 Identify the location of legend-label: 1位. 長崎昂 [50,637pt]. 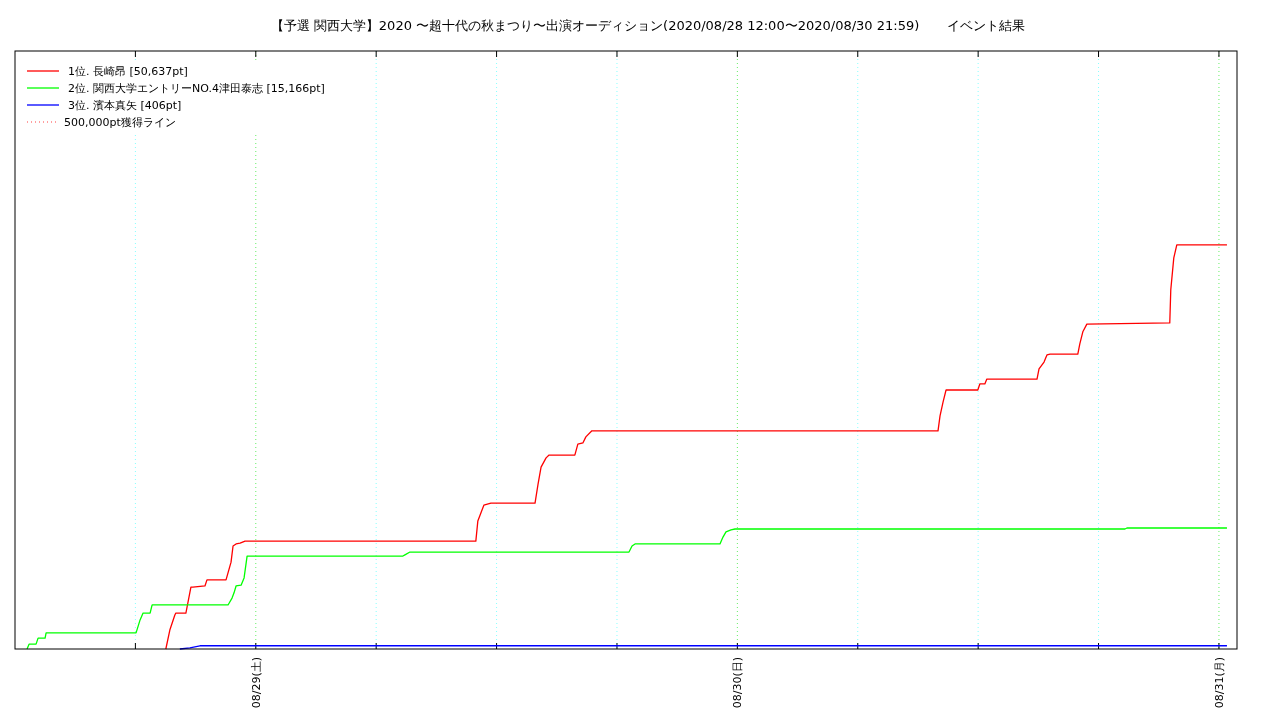
(128, 71).